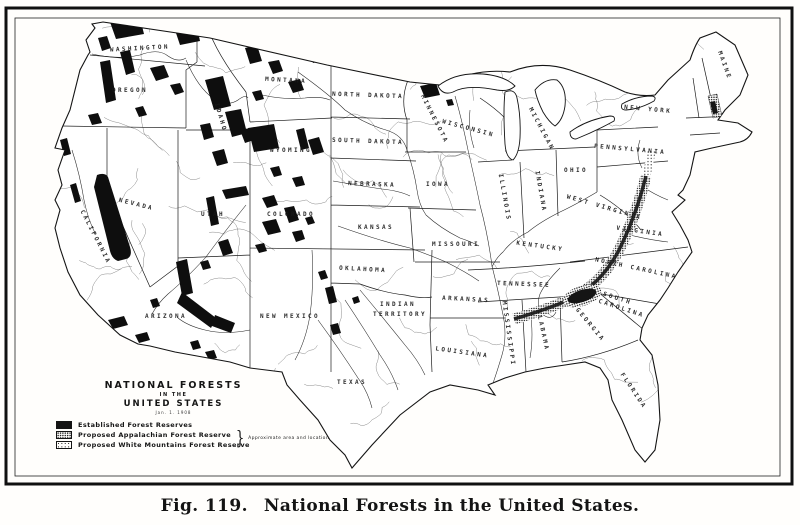 Image resolution: width=800 pixels, height=525 pixels. What do you see at coordinates (576, 170) in the screenshot?
I see `state-label-ohio: OHIO` at bounding box center [576, 170].